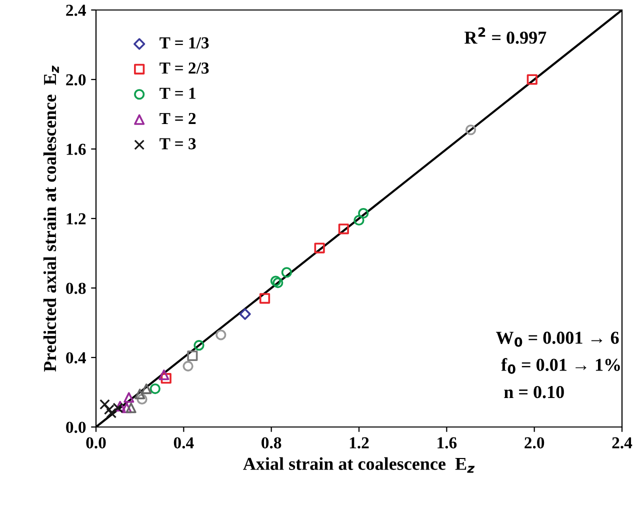 The height and width of the screenshot is (509, 637). What do you see at coordinates (557, 339) in the screenshot?
I see `annotation: W$_{0}$ = 0.001 → 6` at bounding box center [557, 339].